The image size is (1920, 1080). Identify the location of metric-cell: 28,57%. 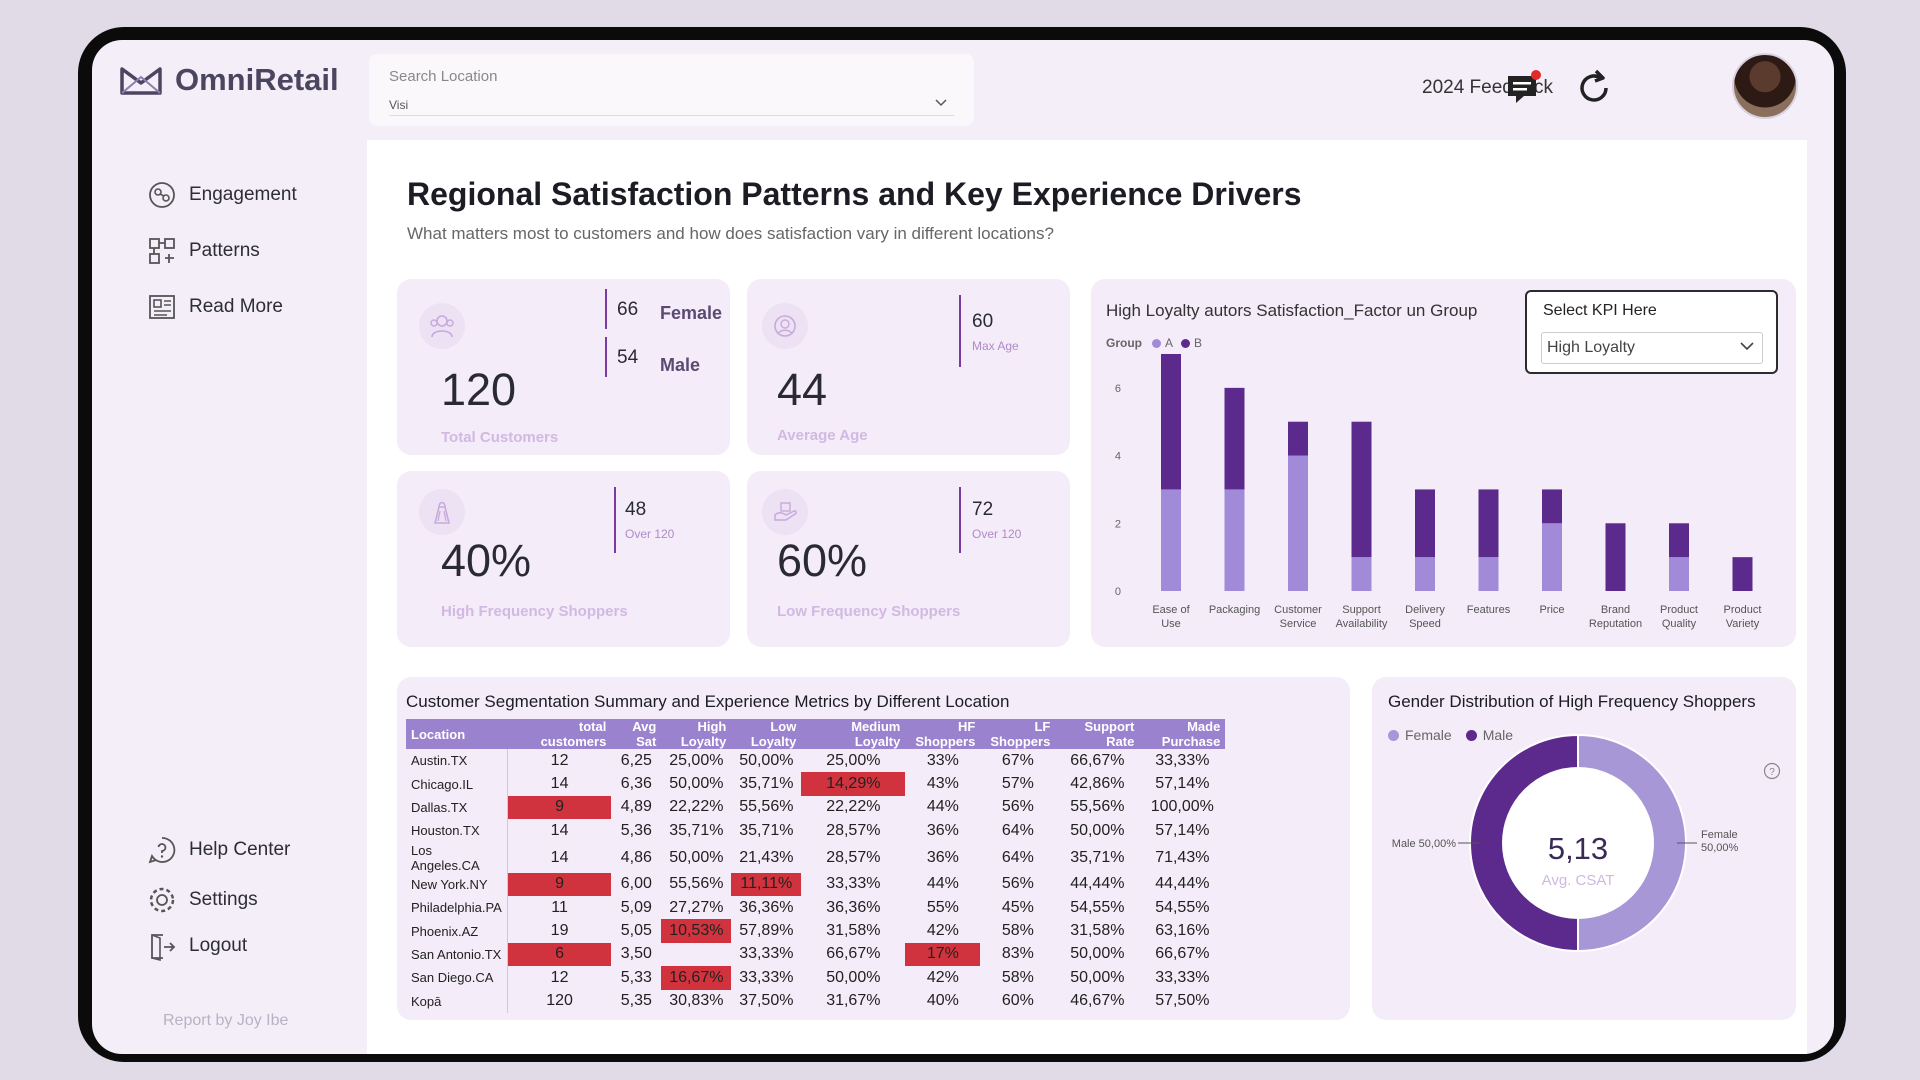
(853, 830).